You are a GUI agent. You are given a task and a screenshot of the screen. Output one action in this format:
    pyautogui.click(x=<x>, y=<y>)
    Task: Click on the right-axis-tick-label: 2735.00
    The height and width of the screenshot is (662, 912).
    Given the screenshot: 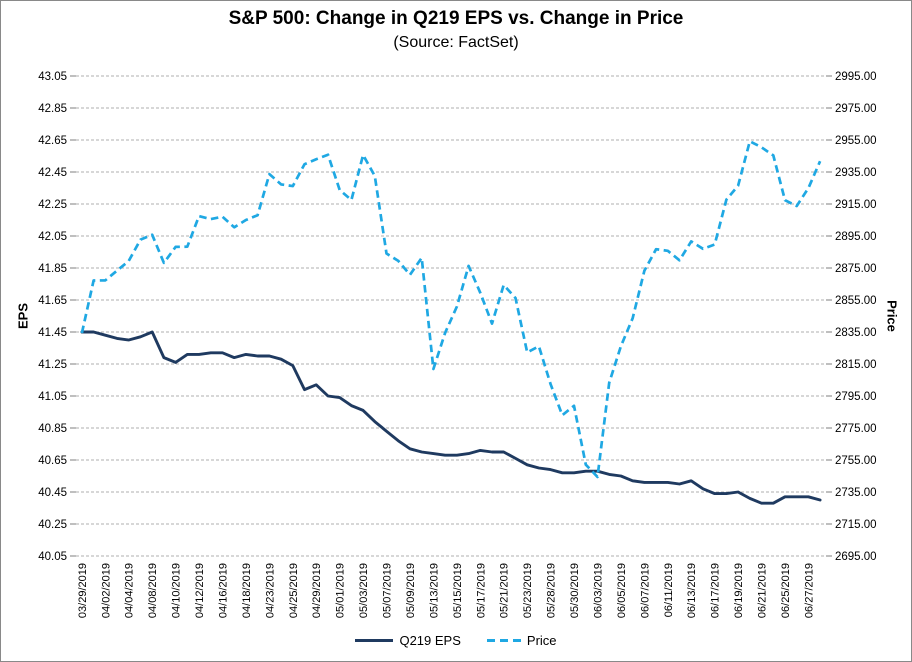 What is the action you would take?
    pyautogui.click(x=856, y=493)
    